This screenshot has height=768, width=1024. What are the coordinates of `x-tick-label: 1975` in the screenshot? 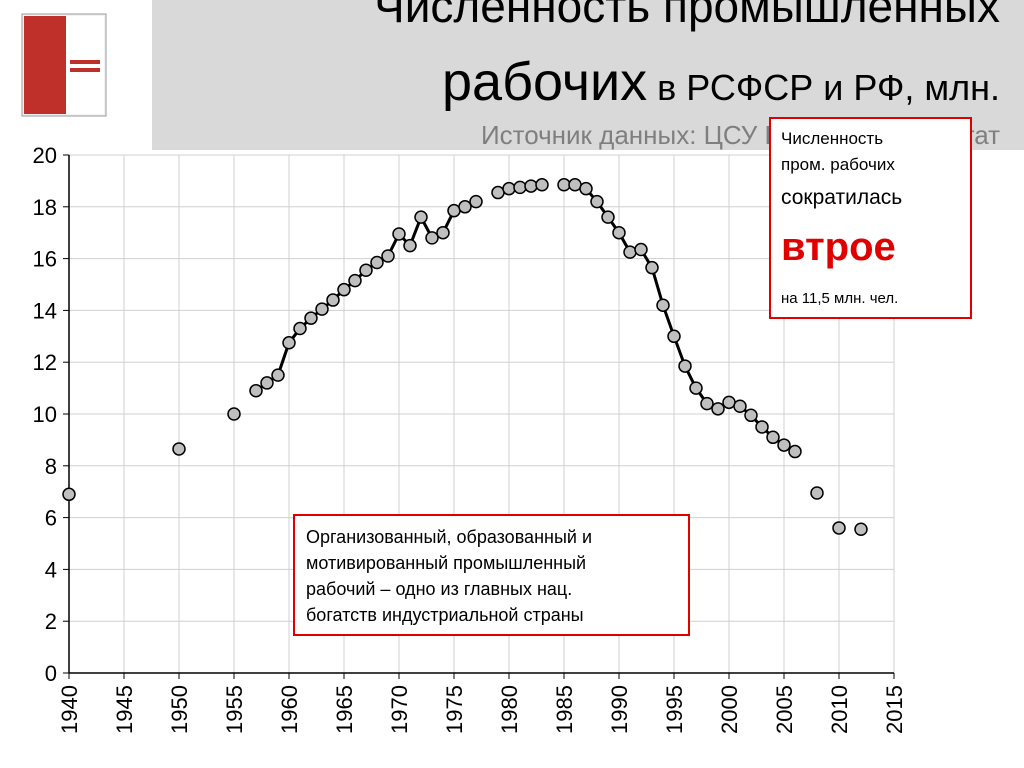 It's located at (454, 709).